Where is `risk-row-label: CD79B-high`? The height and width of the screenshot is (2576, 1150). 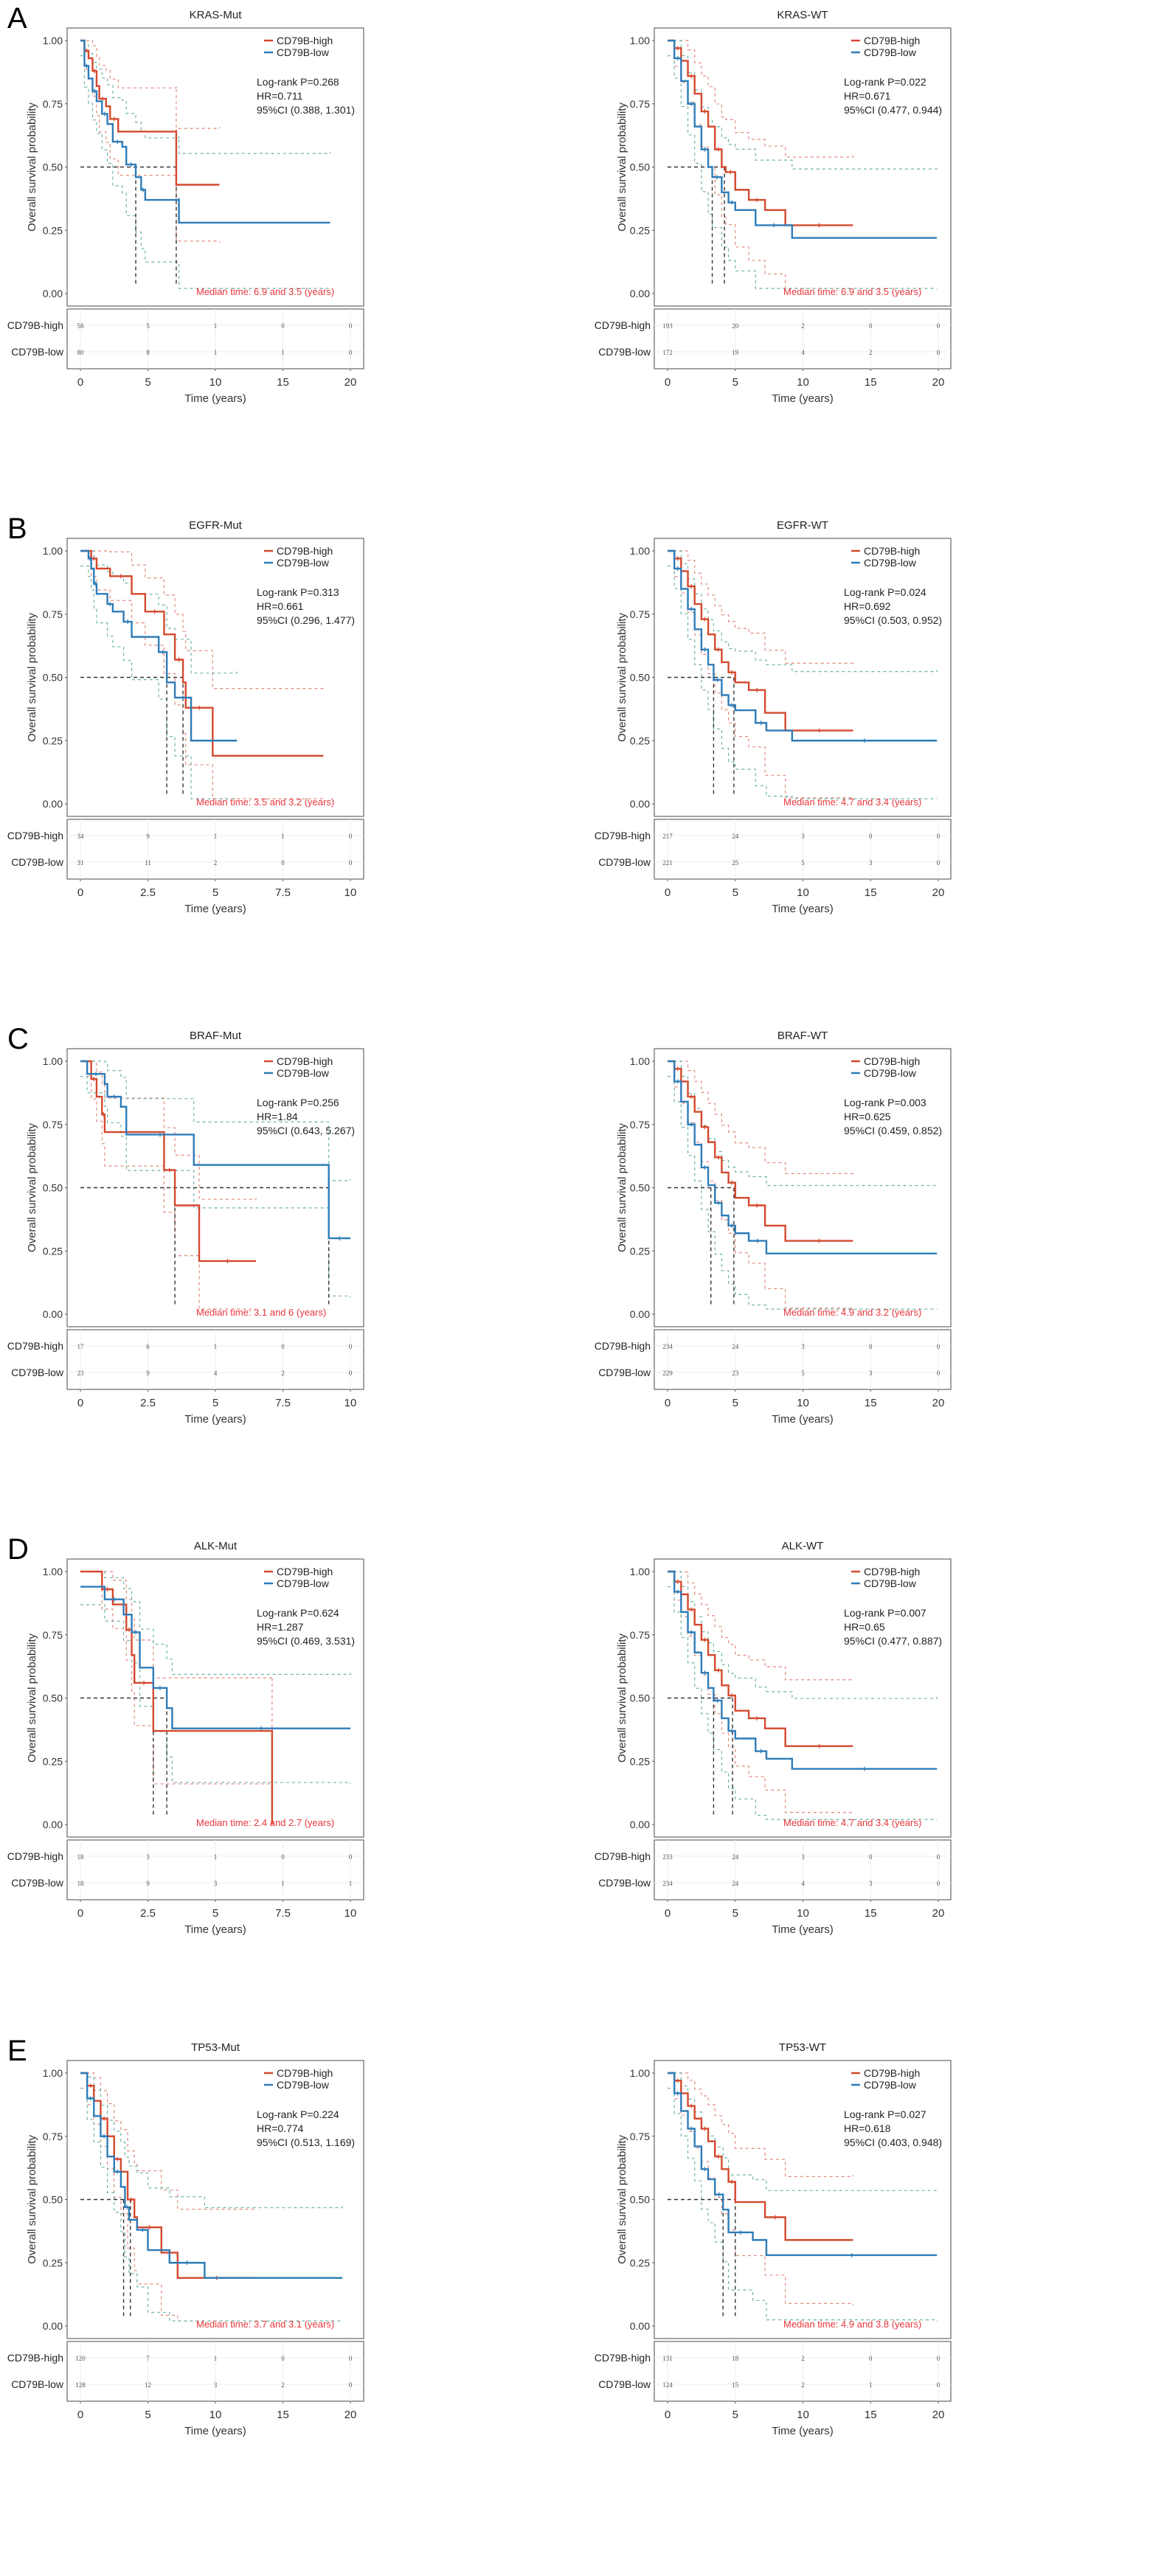
risk-row-label: CD79B-high is located at coordinates (623, 1346).